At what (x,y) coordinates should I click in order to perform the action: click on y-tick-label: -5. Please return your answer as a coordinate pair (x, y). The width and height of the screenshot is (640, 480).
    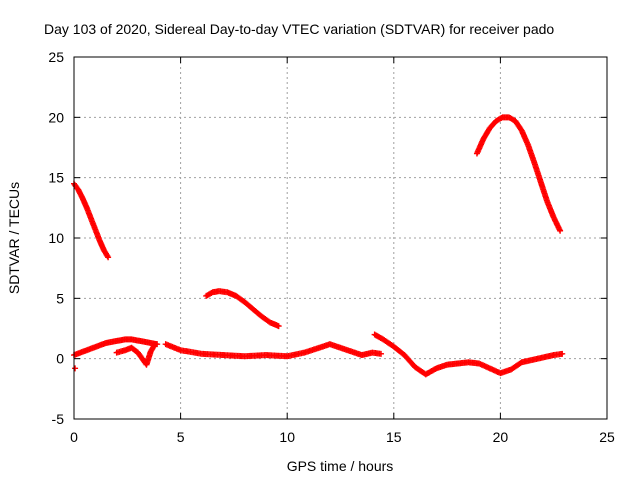
    Looking at the image, I should click on (58, 419).